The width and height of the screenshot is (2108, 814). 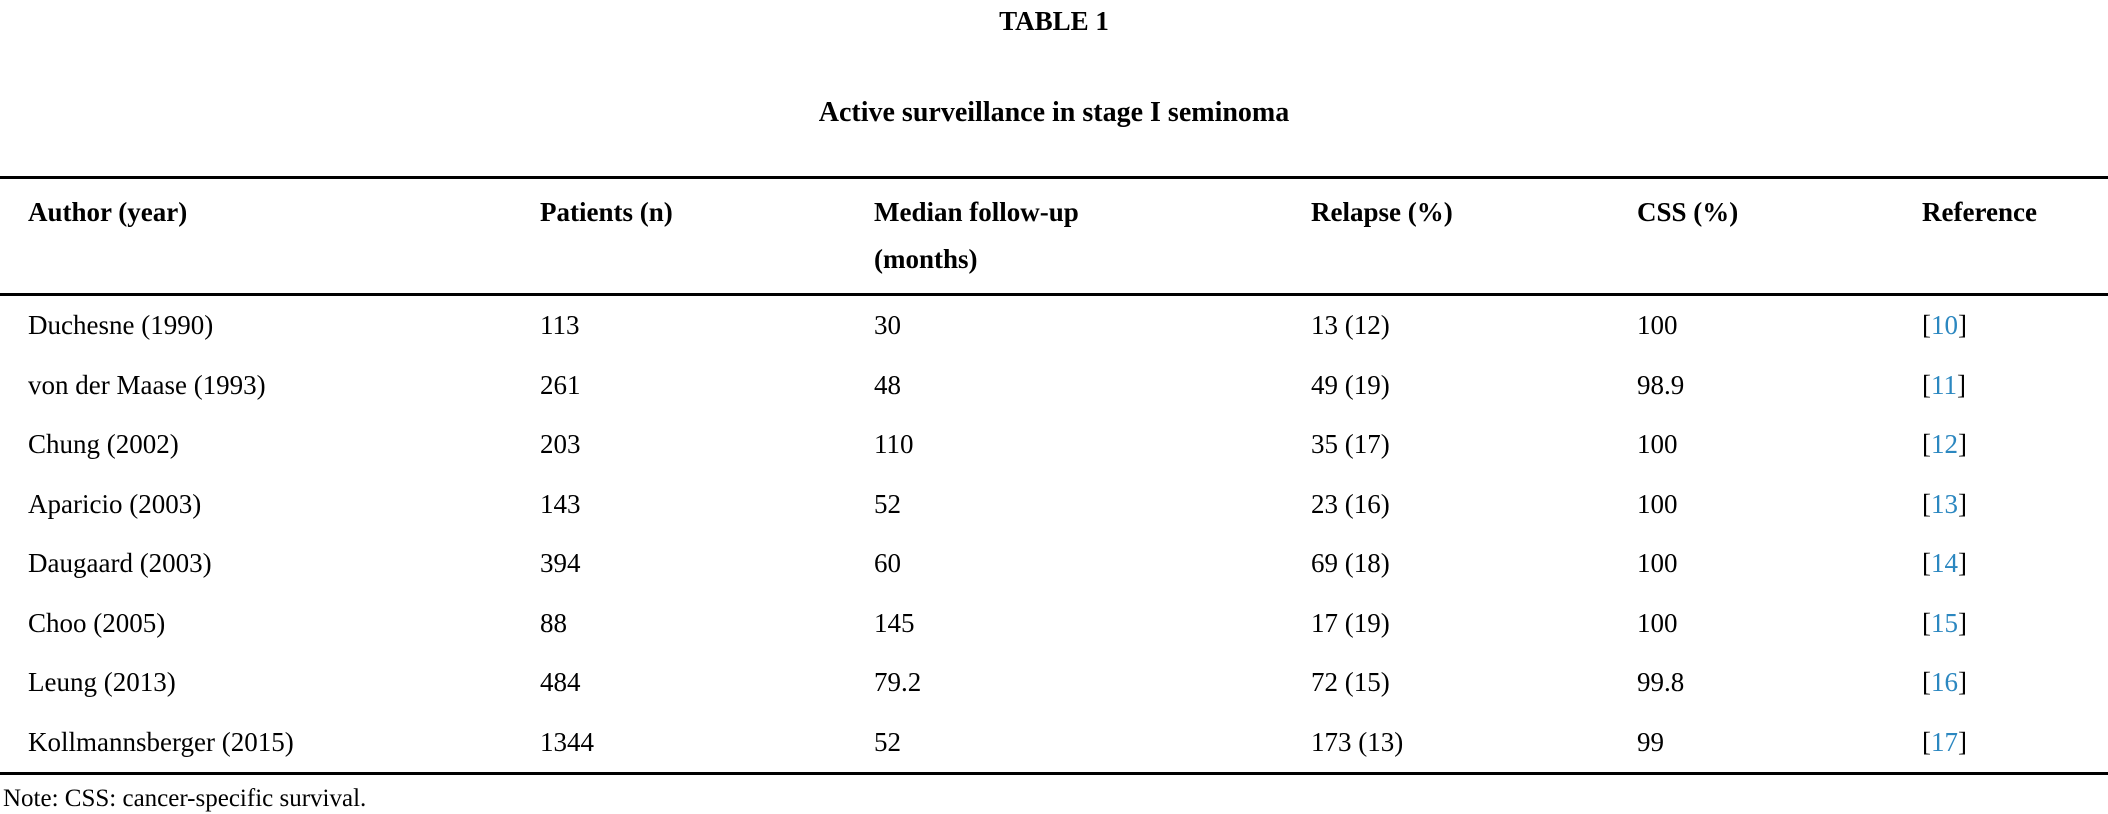 What do you see at coordinates (1944, 503) in the screenshot?
I see `reference-link: 13` at bounding box center [1944, 503].